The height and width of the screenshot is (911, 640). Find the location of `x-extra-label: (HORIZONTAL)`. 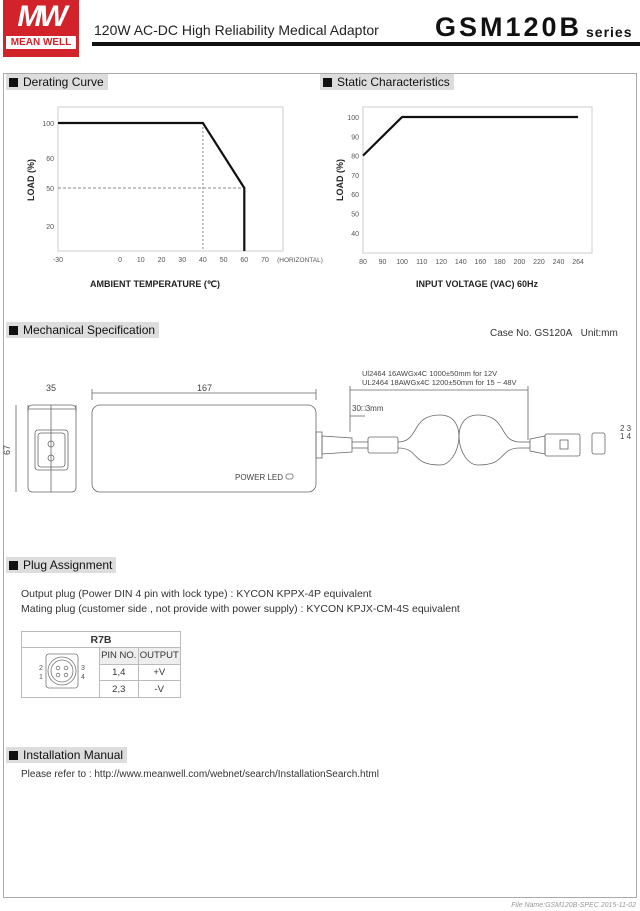

x-extra-label: (HORIZONTAL) is located at coordinates (300, 260).